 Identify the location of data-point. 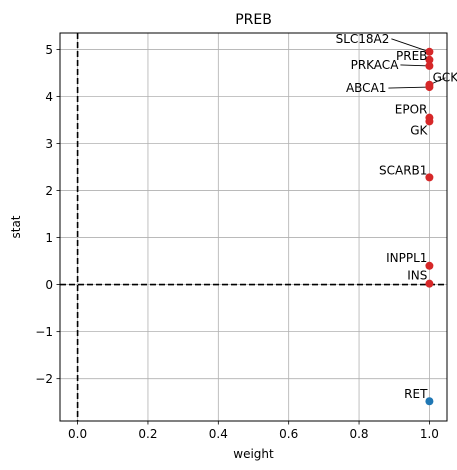
(429, 66).